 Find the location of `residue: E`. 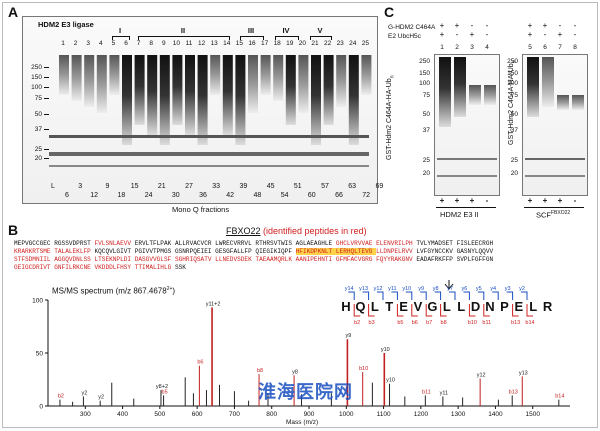

residue: E is located at coordinates (403, 306).